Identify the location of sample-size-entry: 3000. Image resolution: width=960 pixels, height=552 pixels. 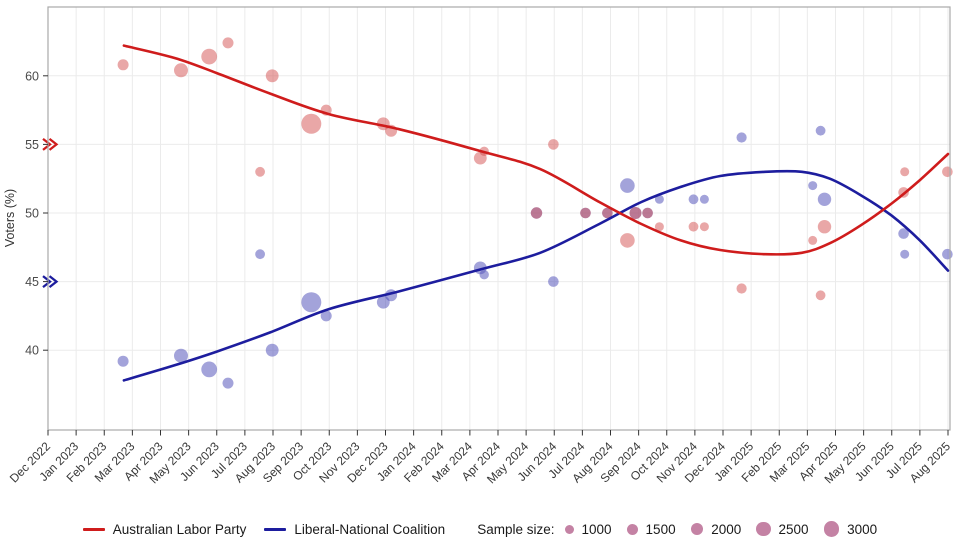
(850, 529).